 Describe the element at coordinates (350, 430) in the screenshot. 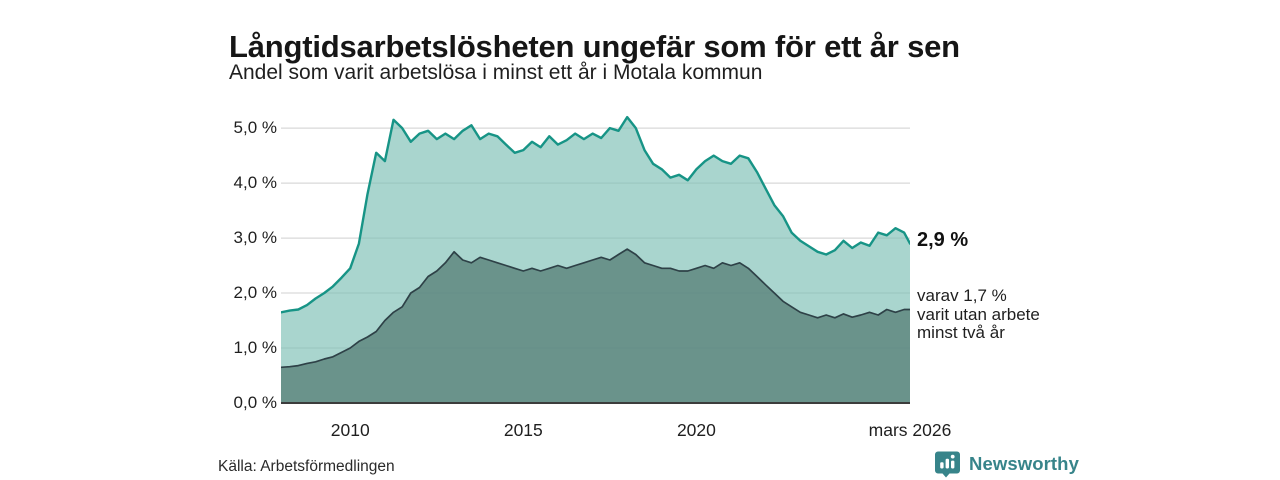

I see `x-tick-label: 2010` at that location.